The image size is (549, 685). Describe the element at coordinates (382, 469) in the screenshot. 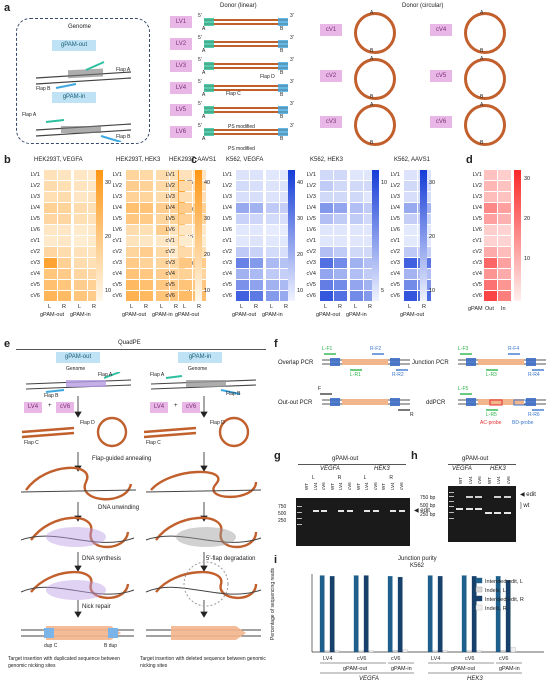

I see `g-site-hek3: HEK3` at that location.